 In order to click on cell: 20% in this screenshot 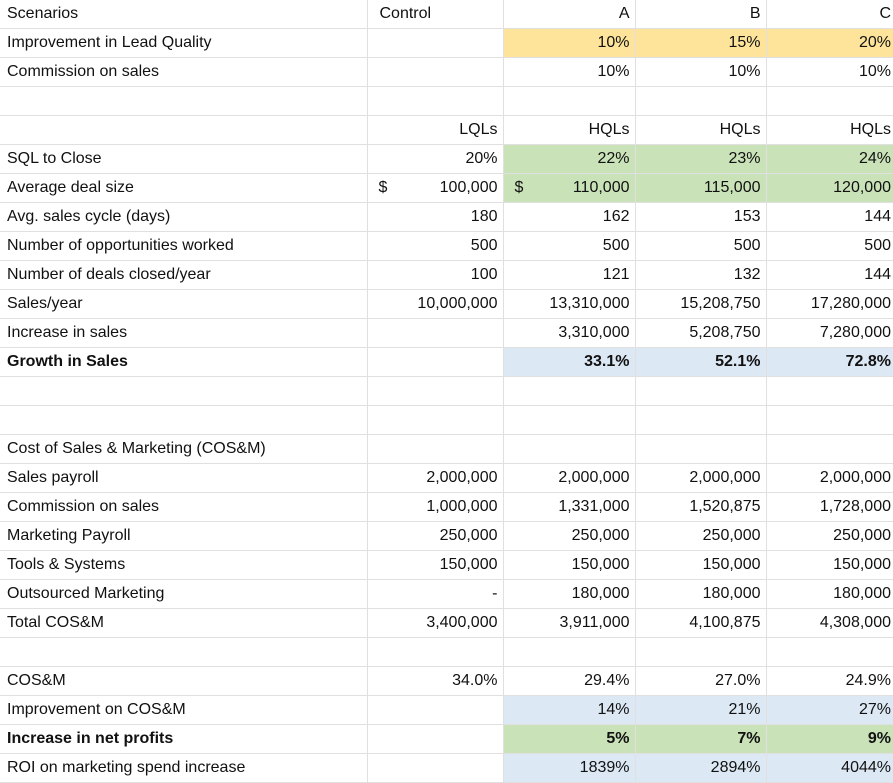, I will do `click(435, 159)`.